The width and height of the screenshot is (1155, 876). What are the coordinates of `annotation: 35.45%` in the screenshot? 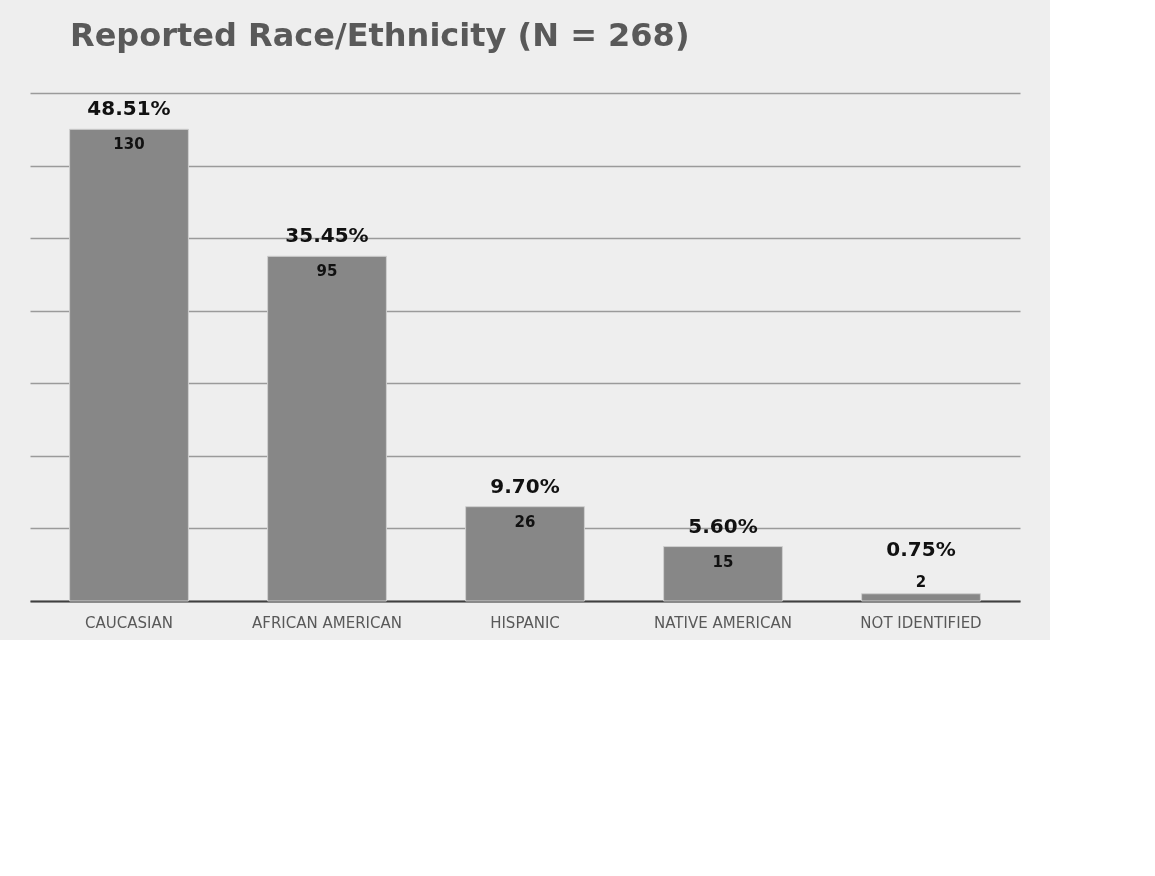 It's located at (327, 235).